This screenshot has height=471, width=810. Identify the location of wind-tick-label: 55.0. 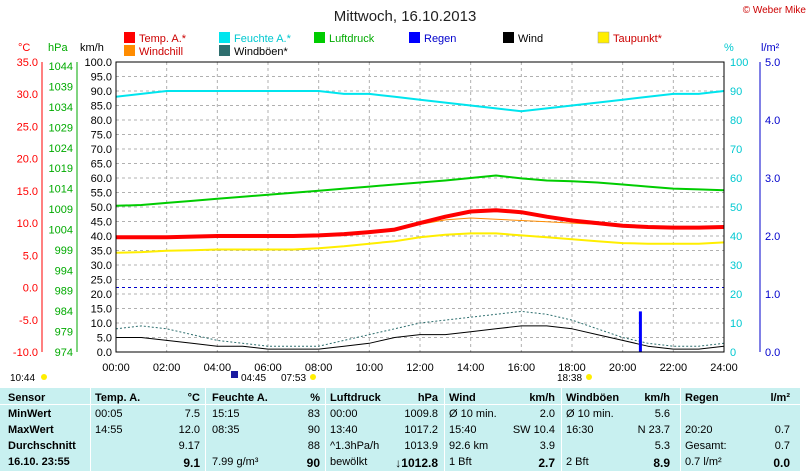
(101, 194).